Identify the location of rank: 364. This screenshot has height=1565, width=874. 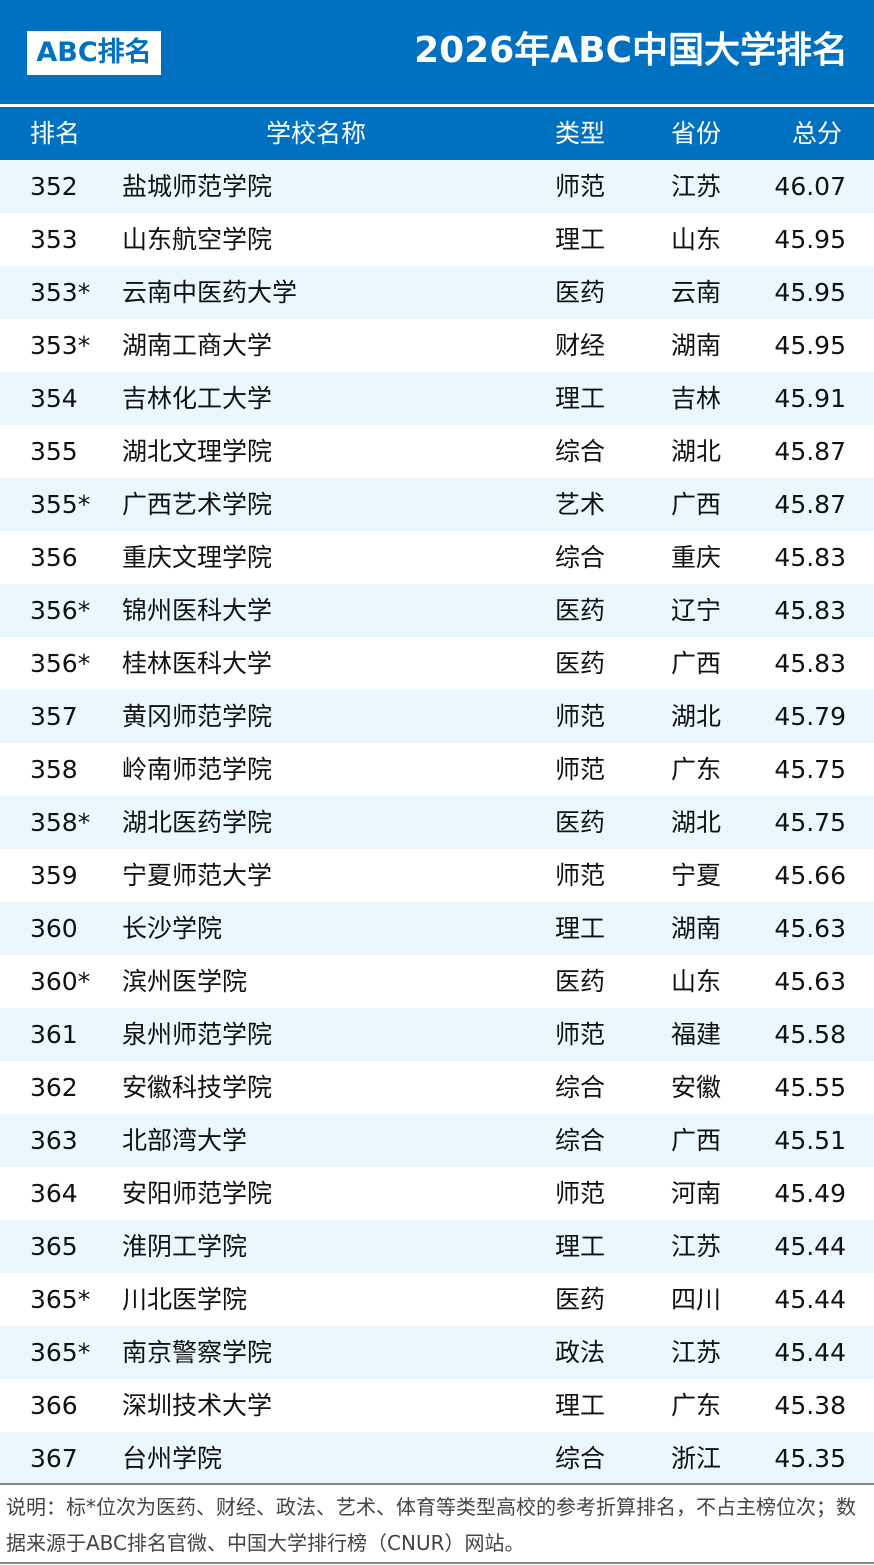
(54, 1193).